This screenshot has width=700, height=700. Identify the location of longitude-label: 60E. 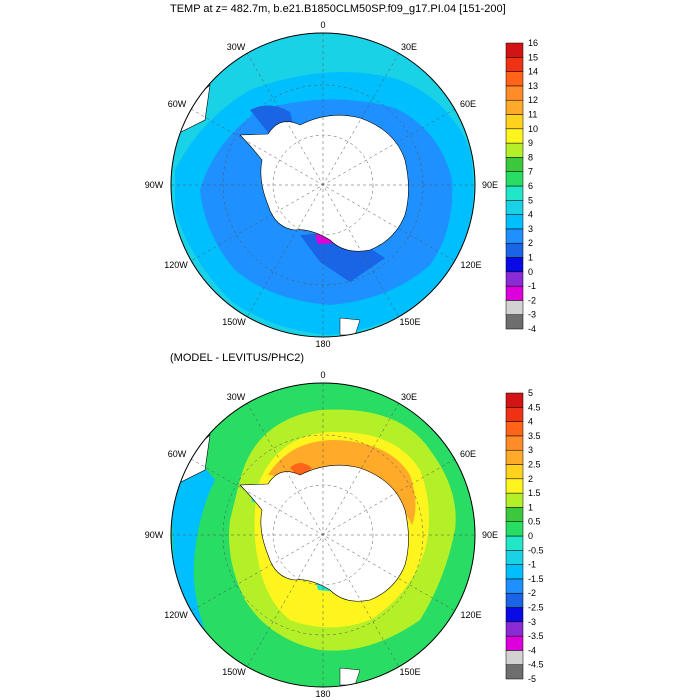
(468, 454).